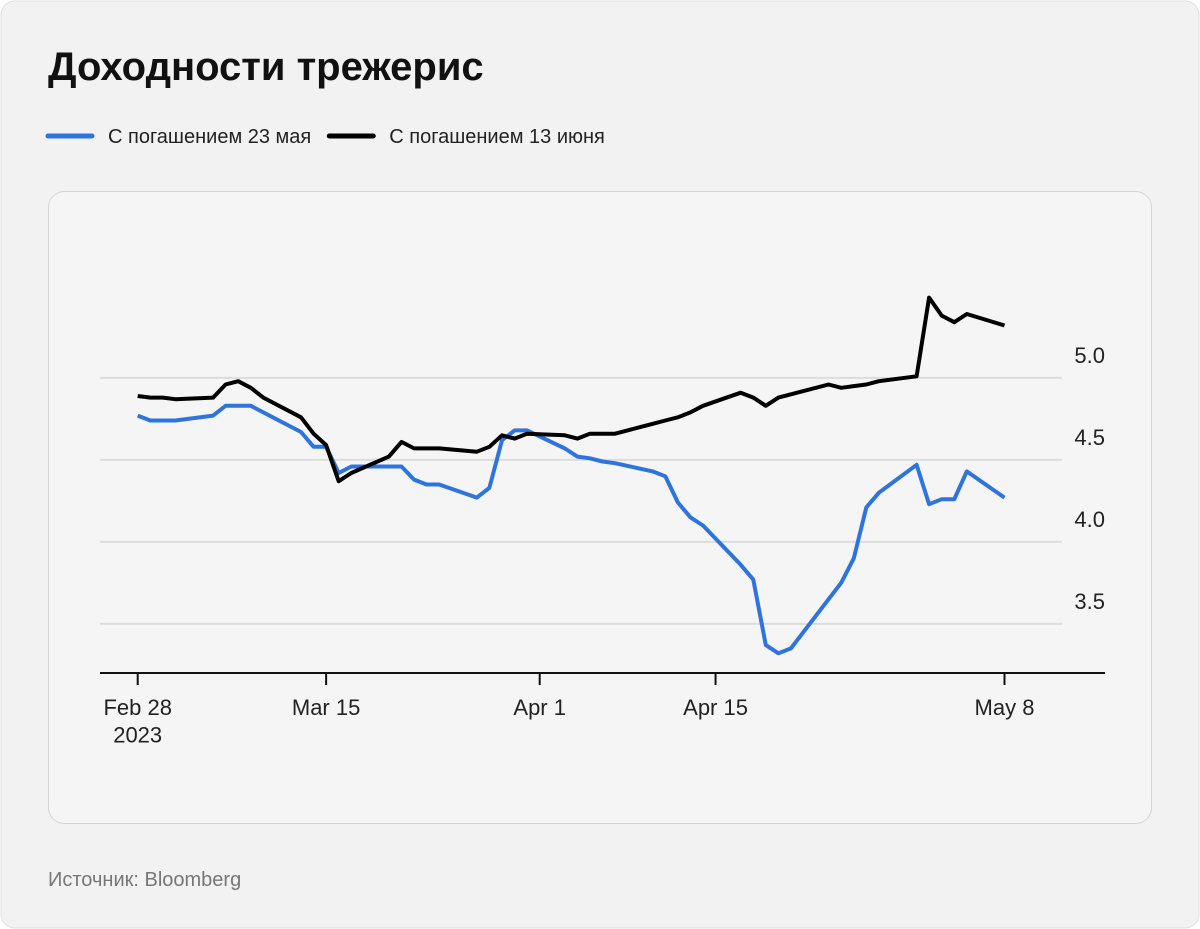 The width and height of the screenshot is (1200, 929). What do you see at coordinates (1089, 519) in the screenshot?
I see `y-tick-label: 4.0` at bounding box center [1089, 519].